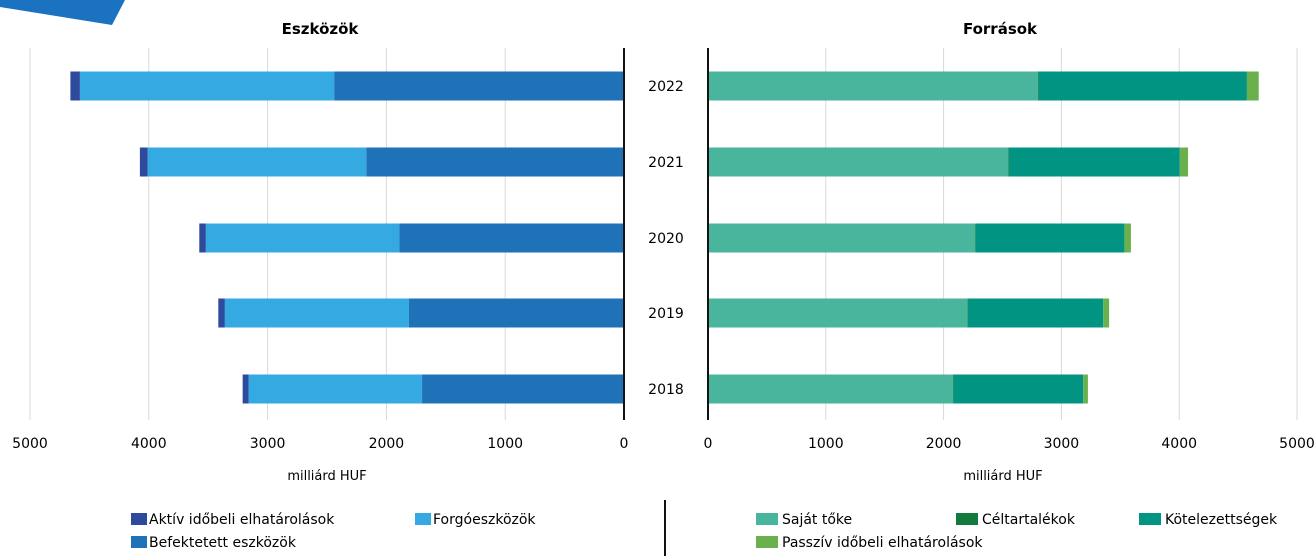 This screenshot has height=556, width=1316. What do you see at coordinates (666, 163) in the screenshot?
I see `year-label: 2021` at bounding box center [666, 163].